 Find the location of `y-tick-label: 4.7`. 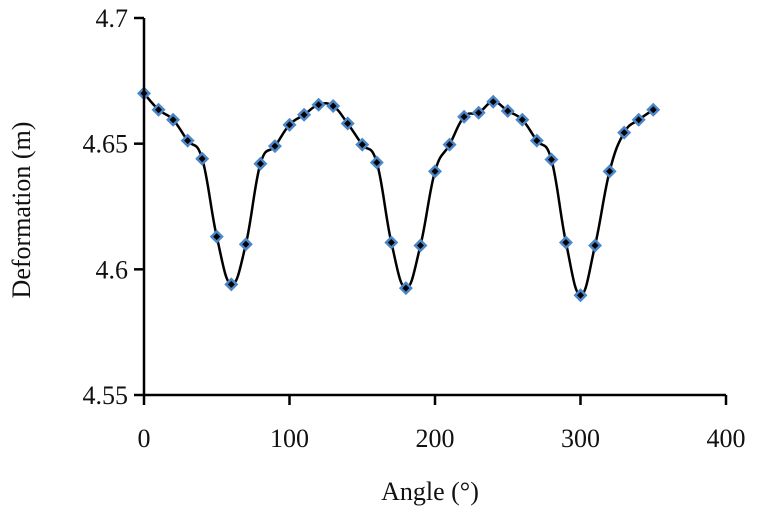

y-tick-label: 4.7 is located at coordinates (112, 18).